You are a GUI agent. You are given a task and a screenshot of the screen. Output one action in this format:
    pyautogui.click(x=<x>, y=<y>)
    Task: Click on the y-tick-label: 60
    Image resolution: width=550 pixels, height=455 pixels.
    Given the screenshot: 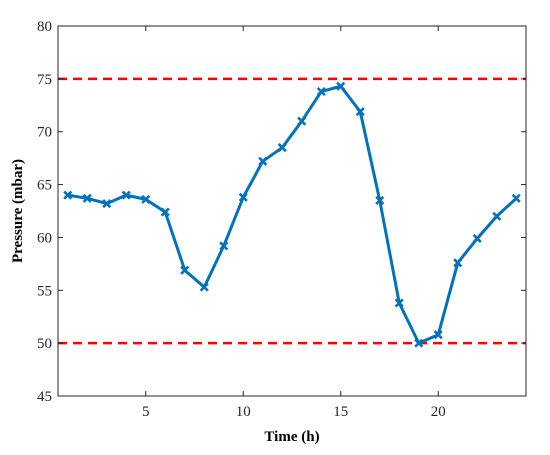 What is the action you would take?
    pyautogui.click(x=44, y=238)
    